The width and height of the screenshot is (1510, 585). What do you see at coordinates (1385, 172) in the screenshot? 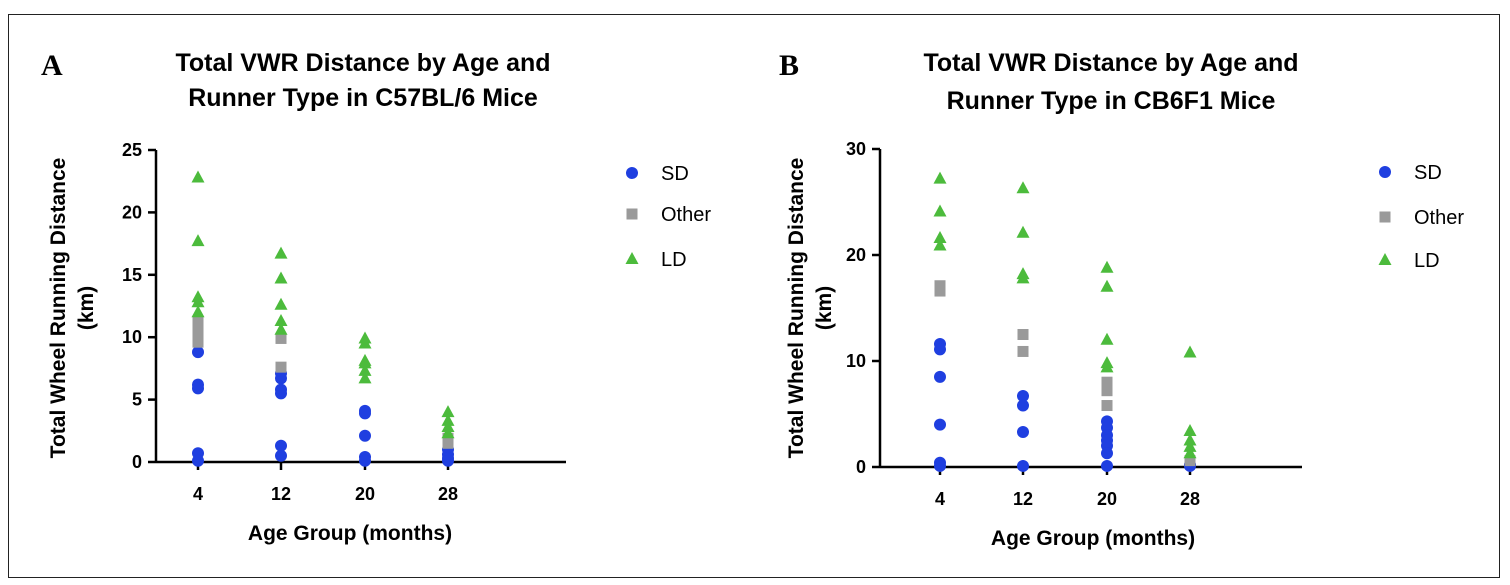
I see `chart-b-legend-sd-marker` at bounding box center [1385, 172].